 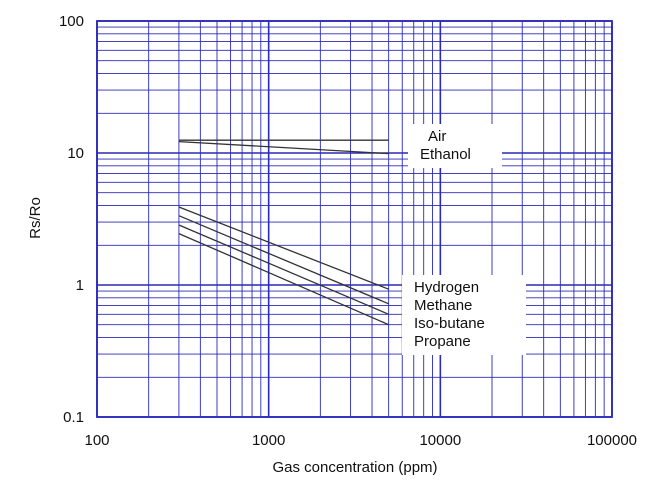 I want to click on x-tick-label: 10000, so click(x=440, y=440).